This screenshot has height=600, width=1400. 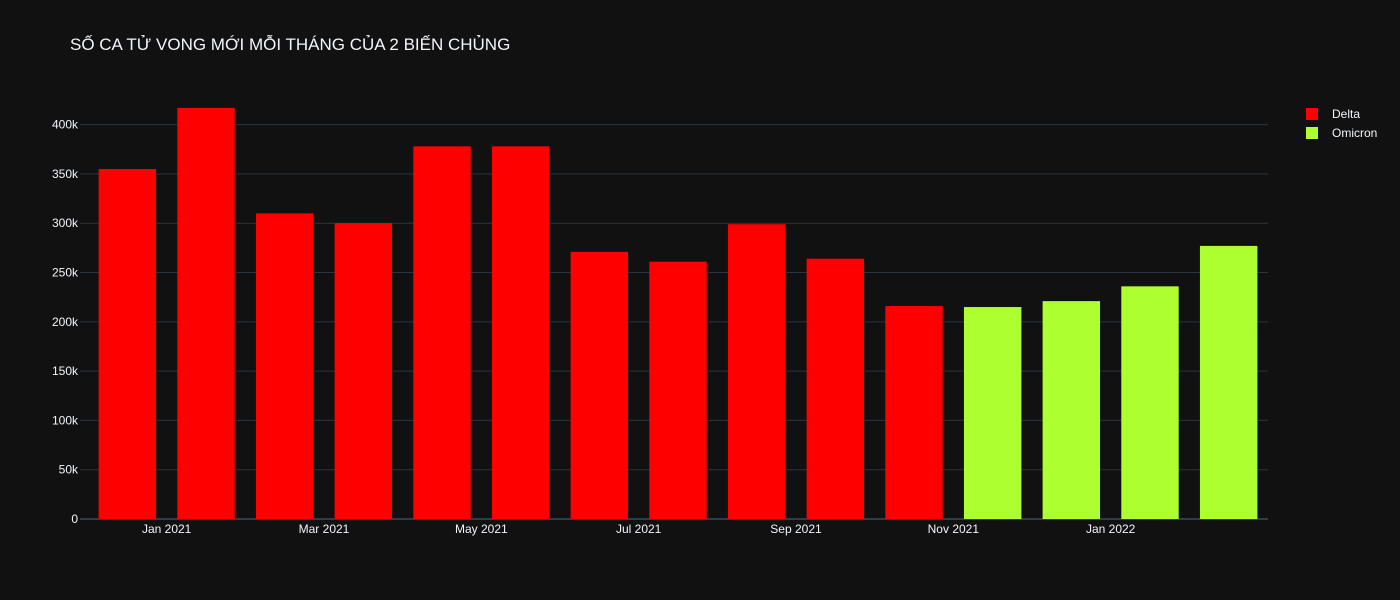 I want to click on x-tick-label: Jan 2022, so click(x=1111, y=529).